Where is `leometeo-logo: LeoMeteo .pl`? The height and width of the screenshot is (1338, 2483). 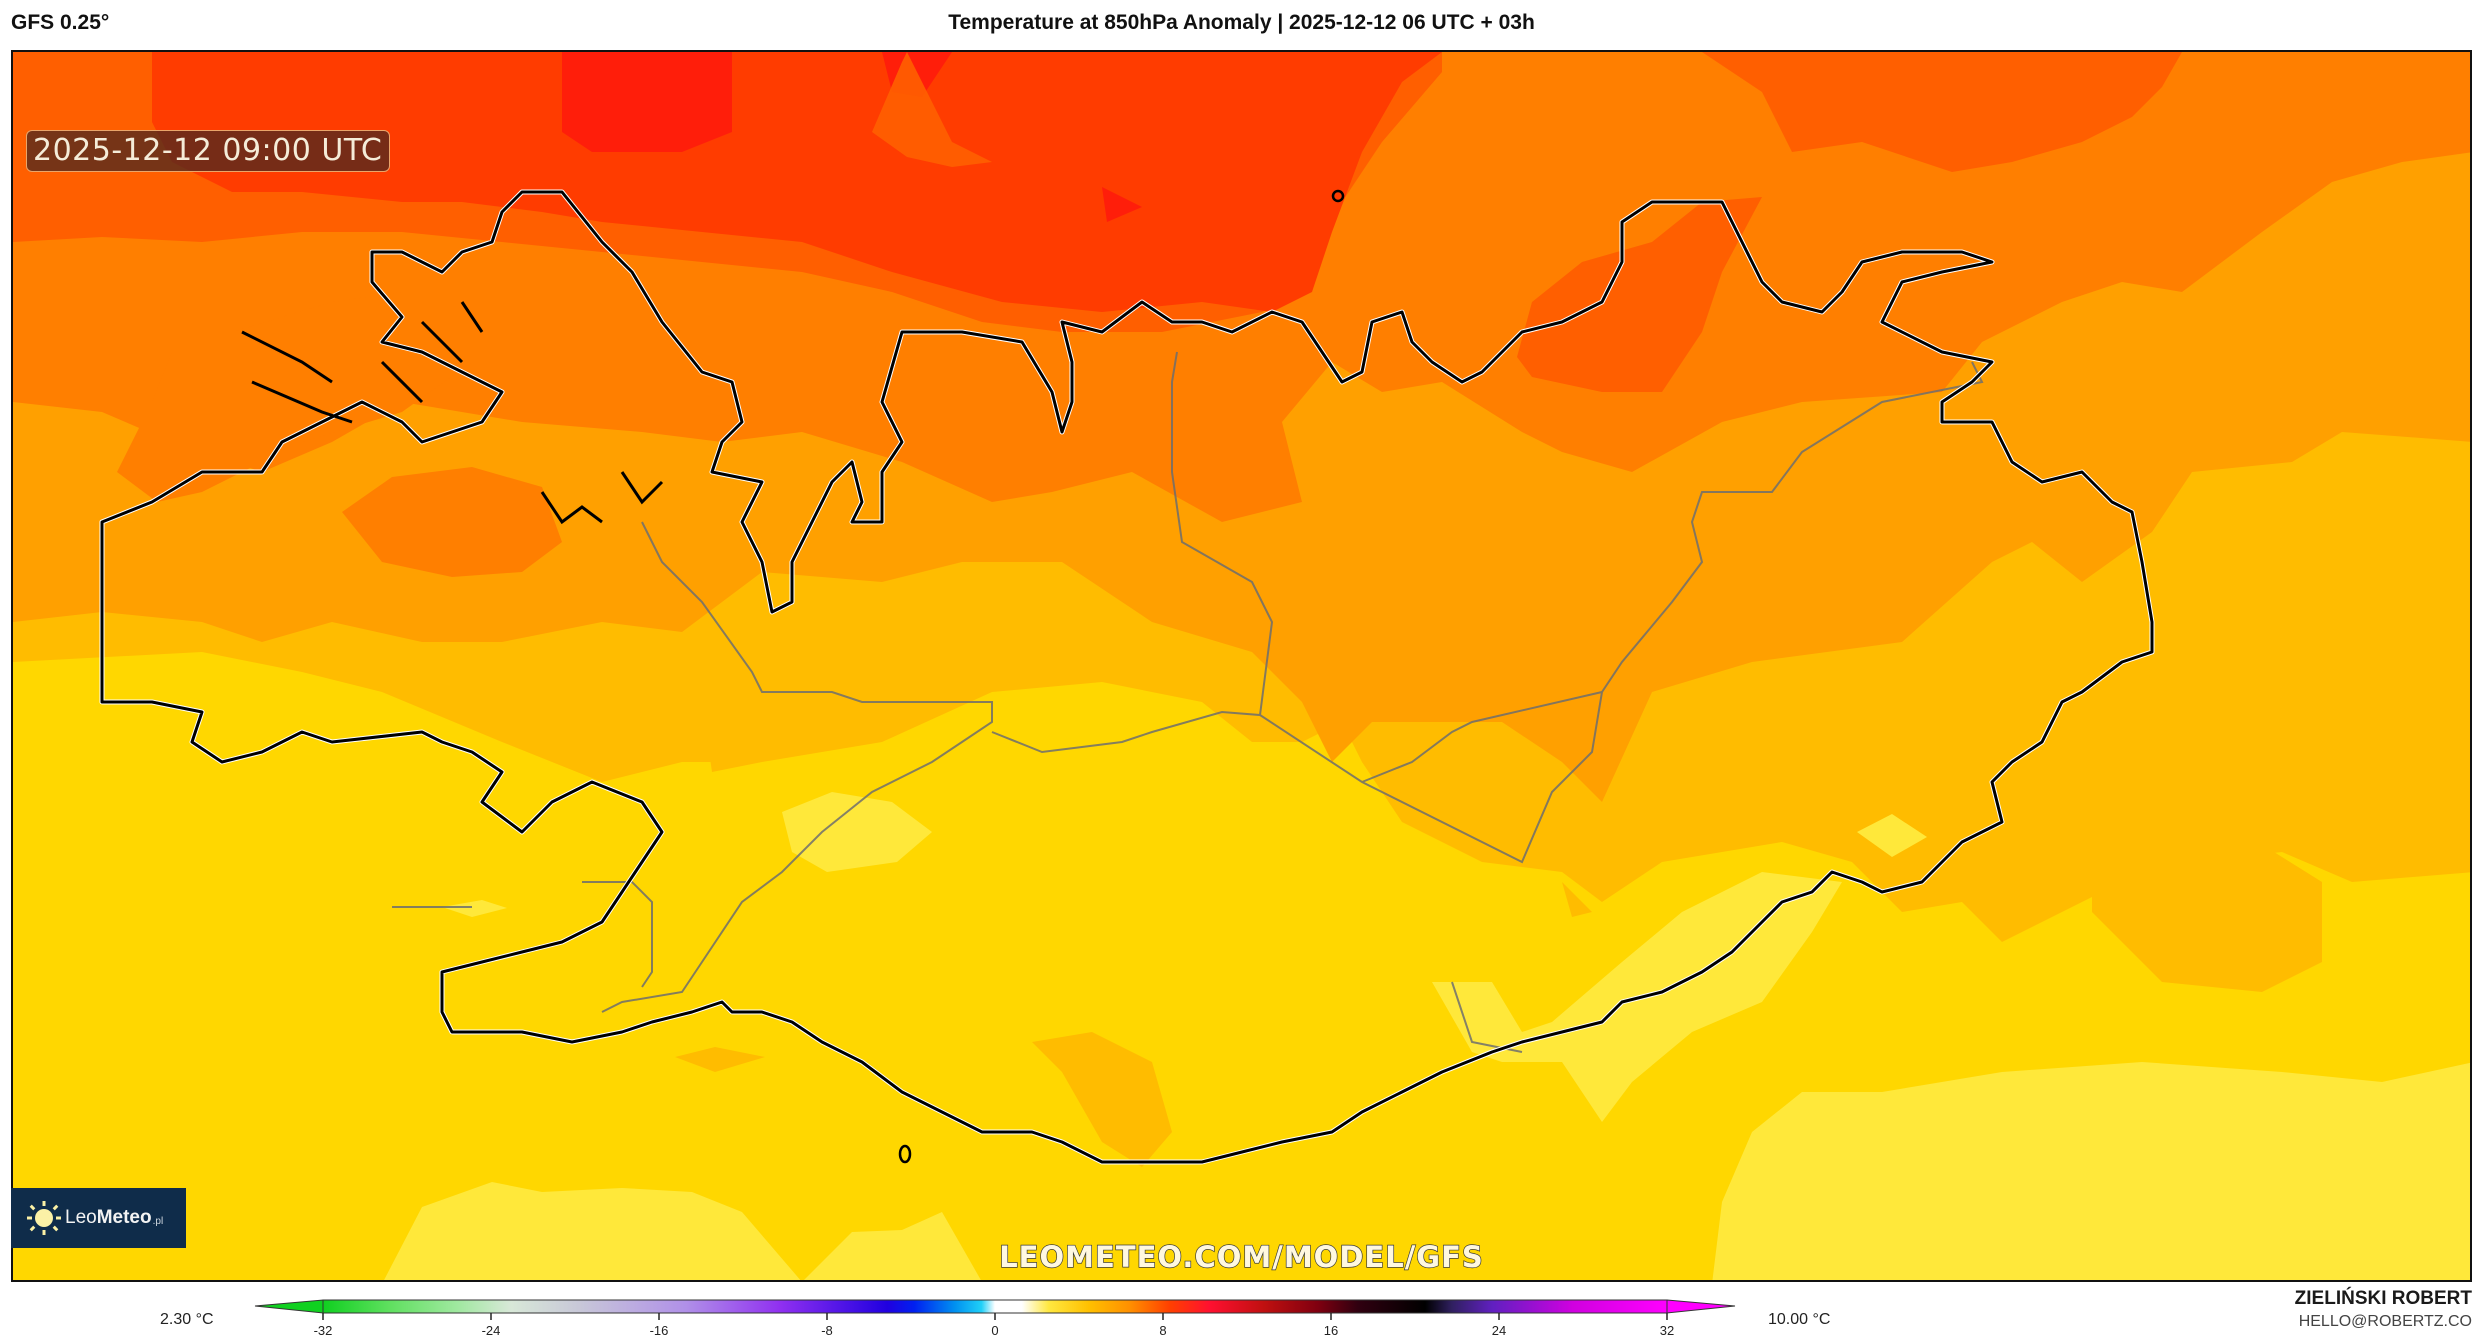 leometeo-logo: LeoMeteo .pl is located at coordinates (98, 1218).